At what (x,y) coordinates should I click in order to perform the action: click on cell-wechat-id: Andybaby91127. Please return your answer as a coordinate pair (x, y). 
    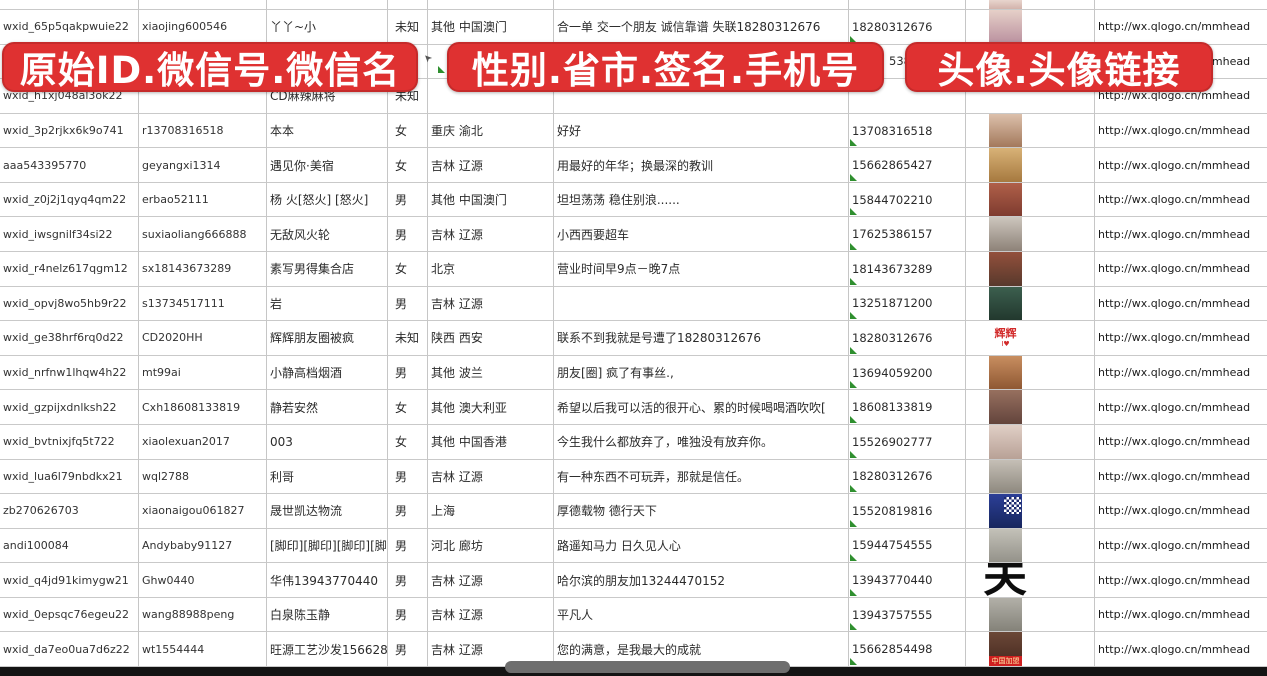
    Looking at the image, I should click on (203, 546).